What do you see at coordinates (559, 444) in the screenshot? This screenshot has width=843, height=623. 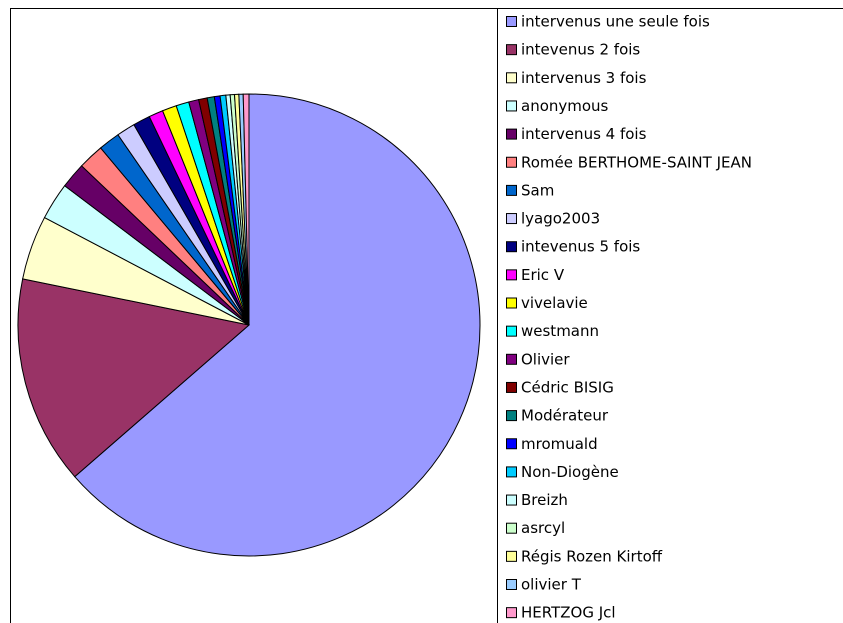 I see `legend-label: mromuald` at bounding box center [559, 444].